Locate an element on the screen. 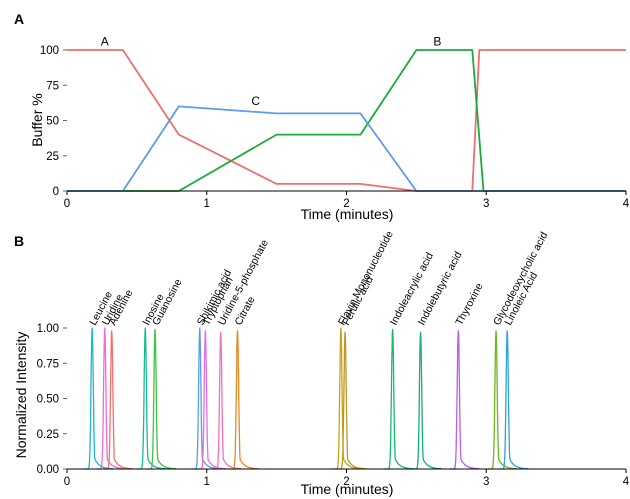 This screenshot has width=630, height=499. chromatogram-y-axis-label: Normalized Intensity is located at coordinates (21, 395).